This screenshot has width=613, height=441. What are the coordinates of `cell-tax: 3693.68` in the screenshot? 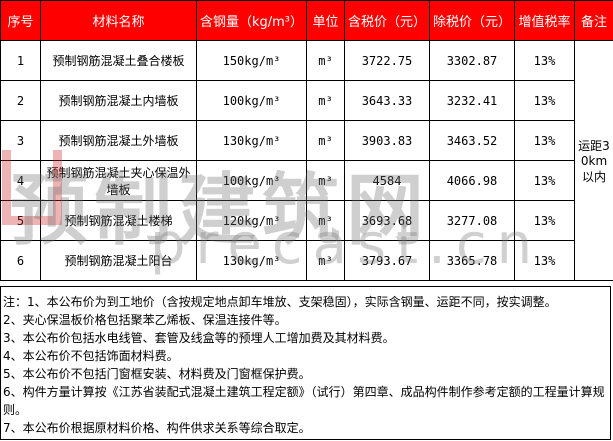 It's located at (387, 220).